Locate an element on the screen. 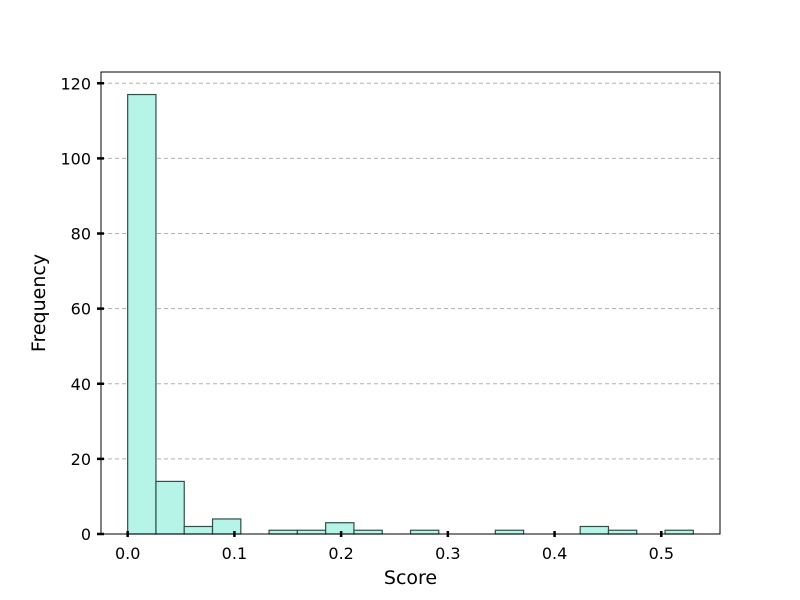 Image resolution: width=800 pixels, height=600 pixels. y-tick-label: 20 is located at coordinates (81, 459).